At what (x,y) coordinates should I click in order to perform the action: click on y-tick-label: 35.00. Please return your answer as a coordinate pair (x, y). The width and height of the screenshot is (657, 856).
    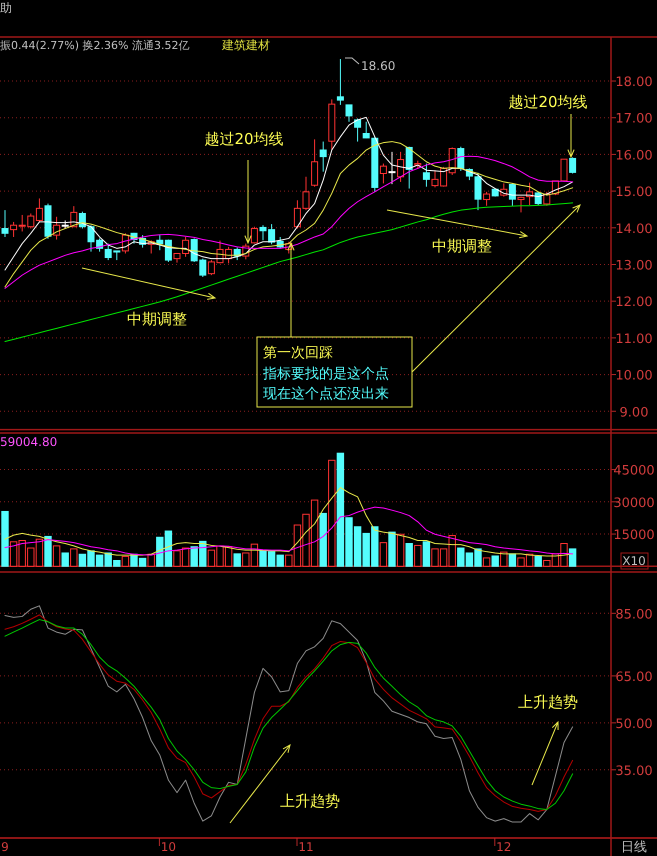
    Looking at the image, I should click on (634, 771).